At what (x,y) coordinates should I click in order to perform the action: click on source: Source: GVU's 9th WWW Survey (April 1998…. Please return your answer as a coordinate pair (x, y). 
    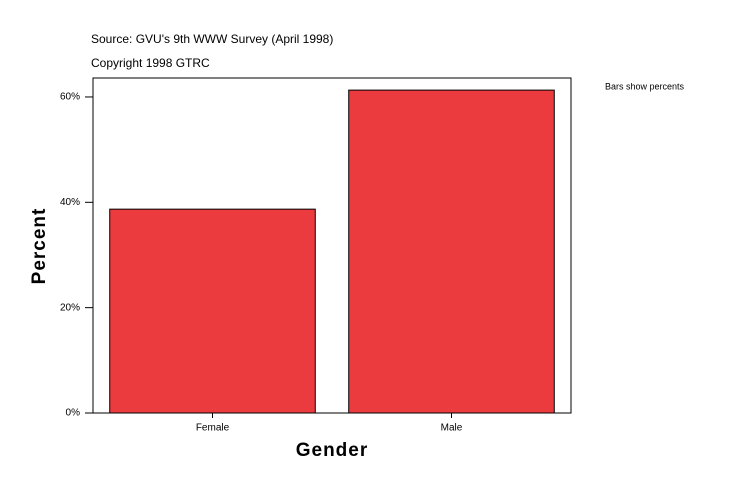
    Looking at the image, I should click on (212, 39).